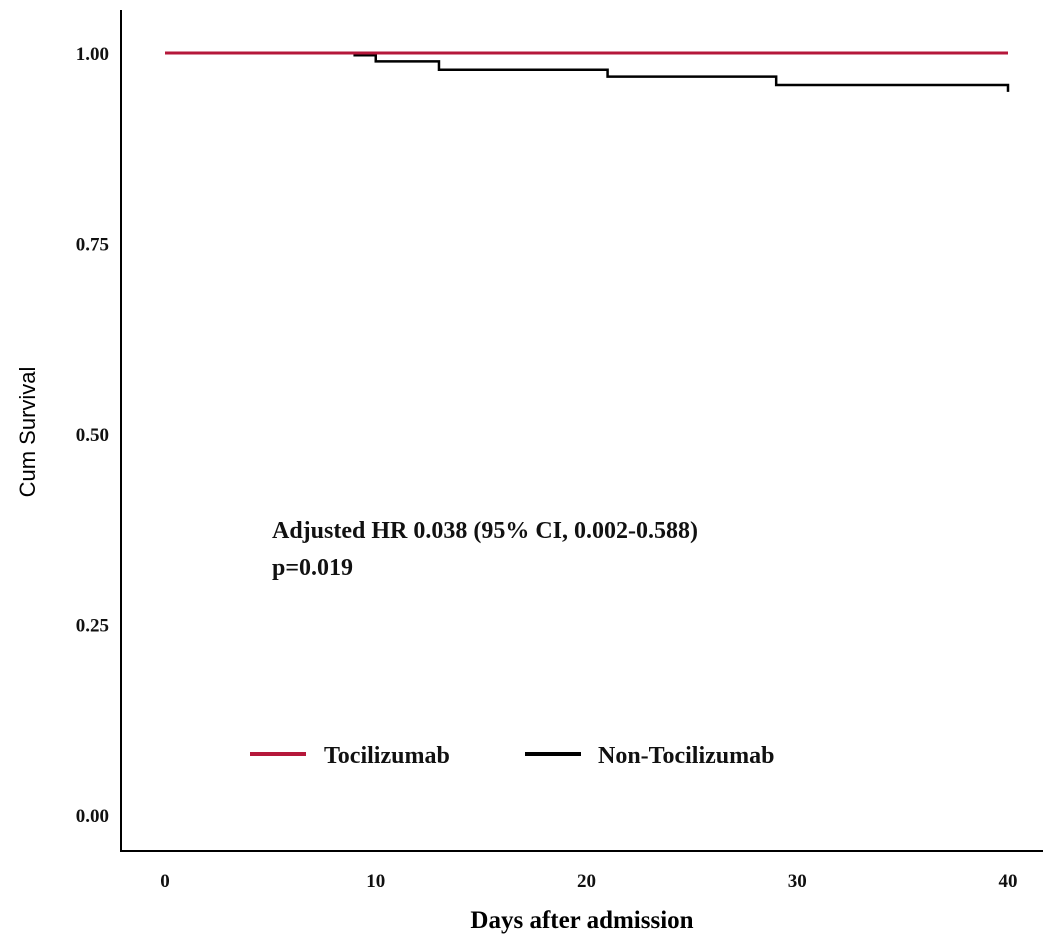 This screenshot has width=1045, height=938. What do you see at coordinates (686, 756) in the screenshot?
I see `legend-label-non-tocilizumab: Non-Tocilizumab` at bounding box center [686, 756].